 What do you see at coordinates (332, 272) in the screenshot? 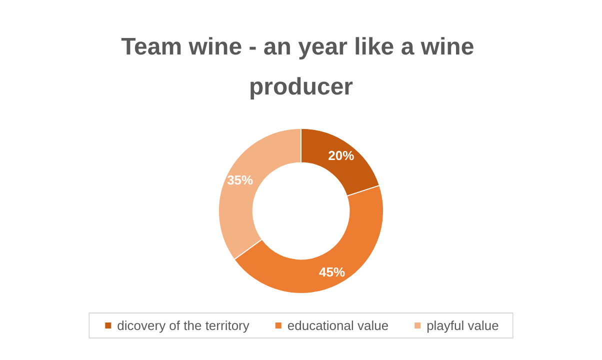
I see `data-label: 45%` at bounding box center [332, 272].